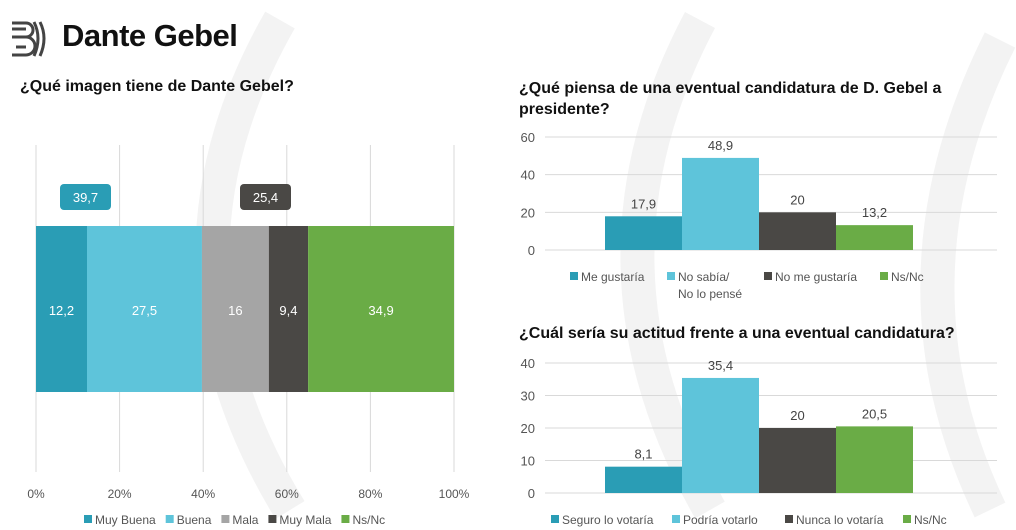  What do you see at coordinates (203, 494) in the screenshot?
I see `x-tick-label: 40%` at bounding box center [203, 494].